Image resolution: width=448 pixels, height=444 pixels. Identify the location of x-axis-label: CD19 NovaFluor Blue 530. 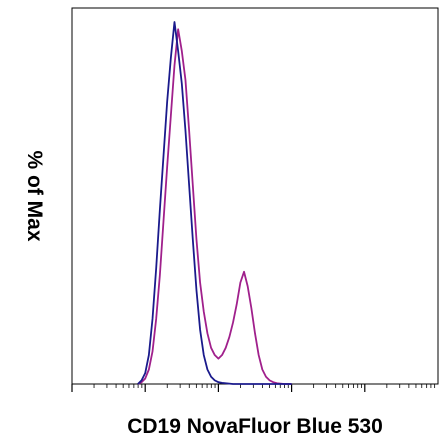
(255, 426).